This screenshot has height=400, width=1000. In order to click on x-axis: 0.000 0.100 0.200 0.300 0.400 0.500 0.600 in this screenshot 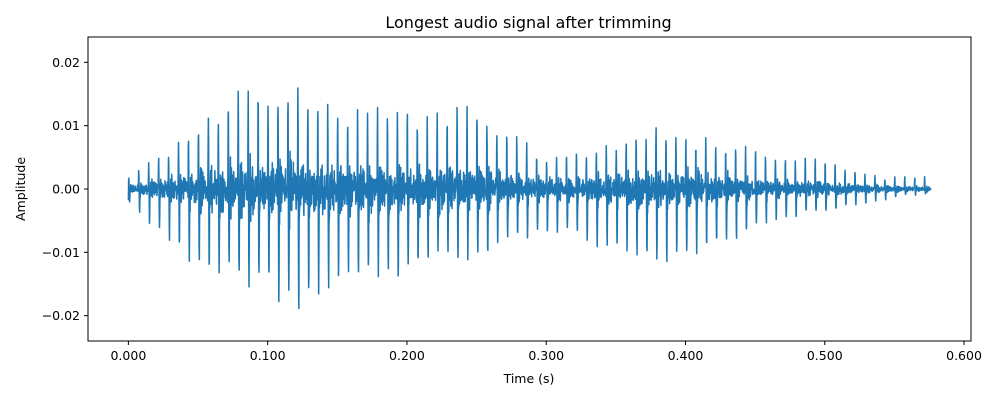, I will do `click(546, 352)`.